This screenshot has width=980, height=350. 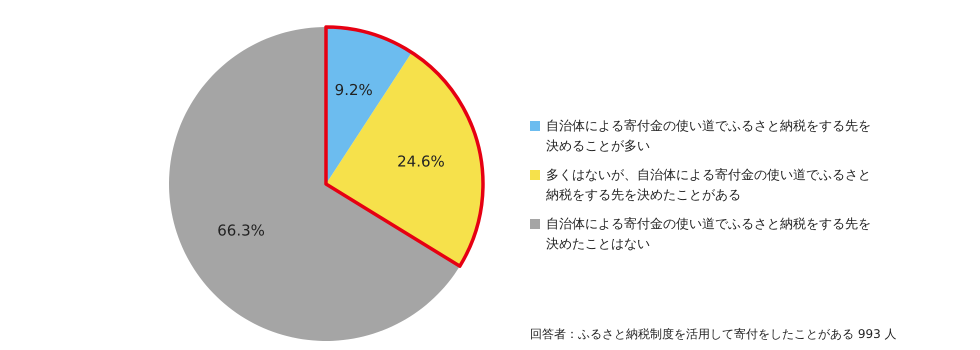 What do you see at coordinates (241, 231) in the screenshot?
I see `data-label: 66.3%` at bounding box center [241, 231].